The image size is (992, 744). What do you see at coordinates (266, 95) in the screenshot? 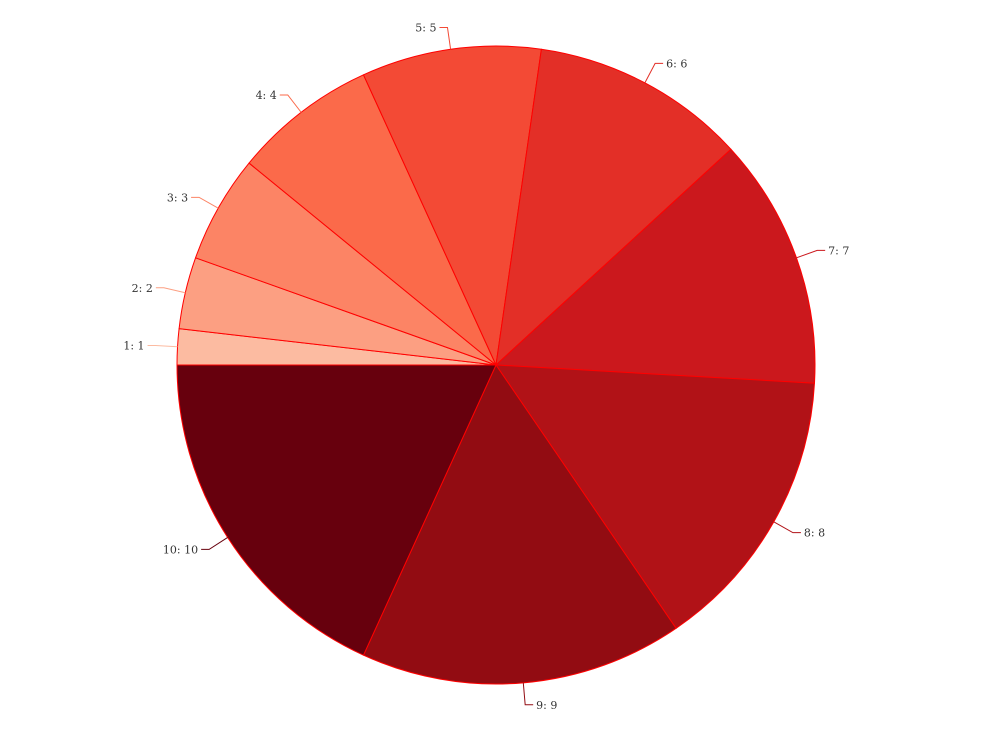
I see `slice-label-4: 4` at bounding box center [266, 95].